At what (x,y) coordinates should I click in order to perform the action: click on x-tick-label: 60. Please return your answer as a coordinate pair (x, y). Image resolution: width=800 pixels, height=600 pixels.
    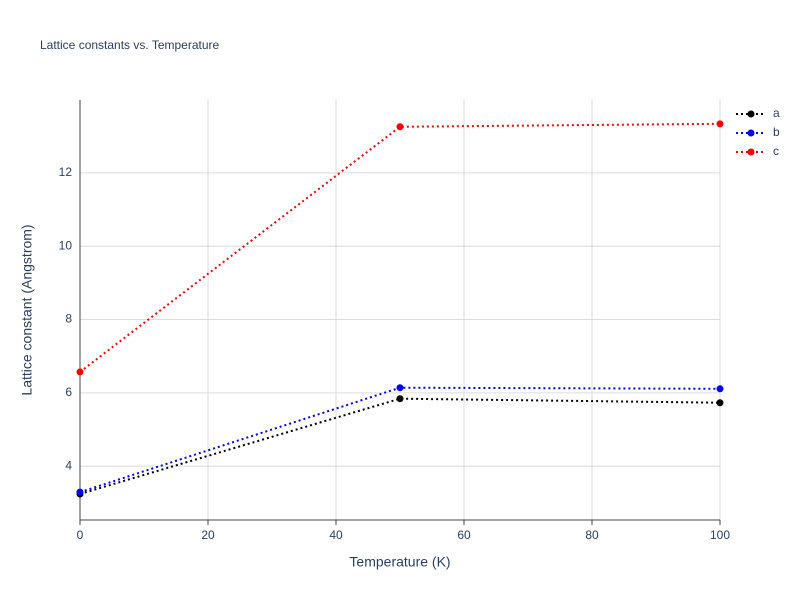
    Looking at the image, I should click on (464, 535).